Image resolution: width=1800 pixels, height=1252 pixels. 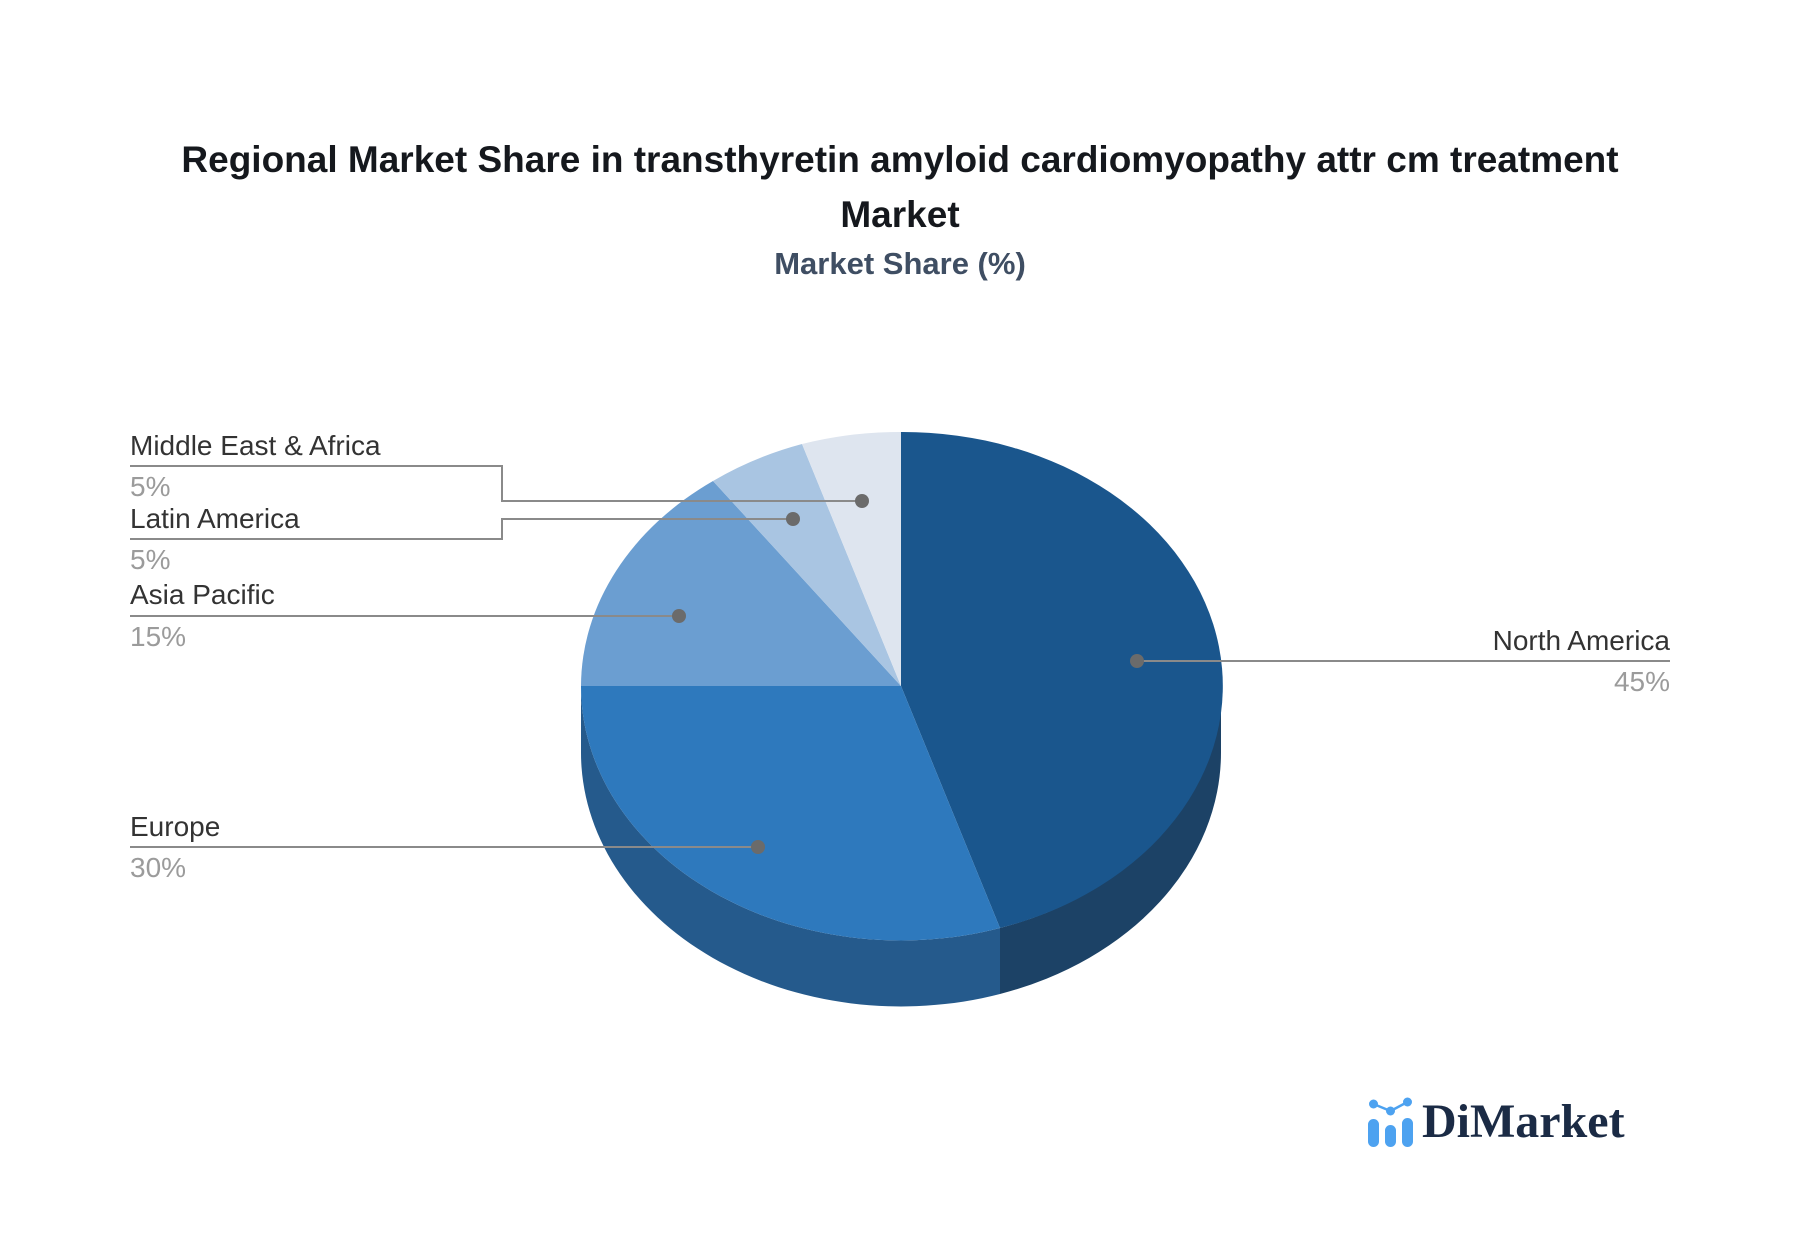 What do you see at coordinates (790, 813) in the screenshot?
I see `pie-slice-europe` at bounding box center [790, 813].